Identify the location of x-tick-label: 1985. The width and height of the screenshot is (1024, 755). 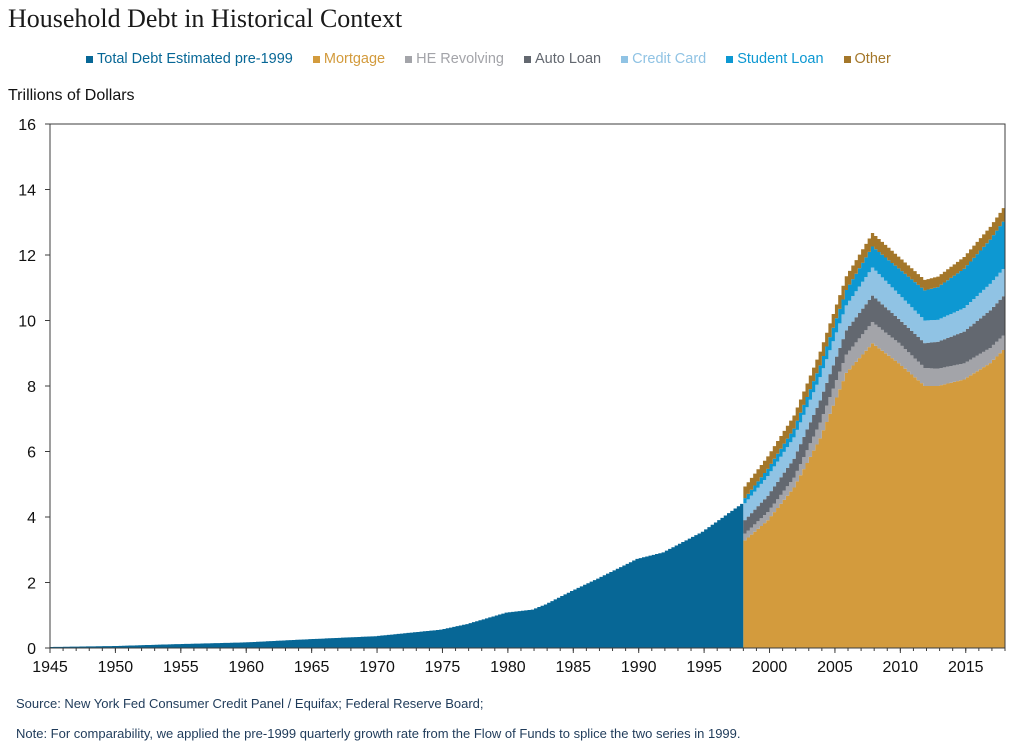
(573, 667).